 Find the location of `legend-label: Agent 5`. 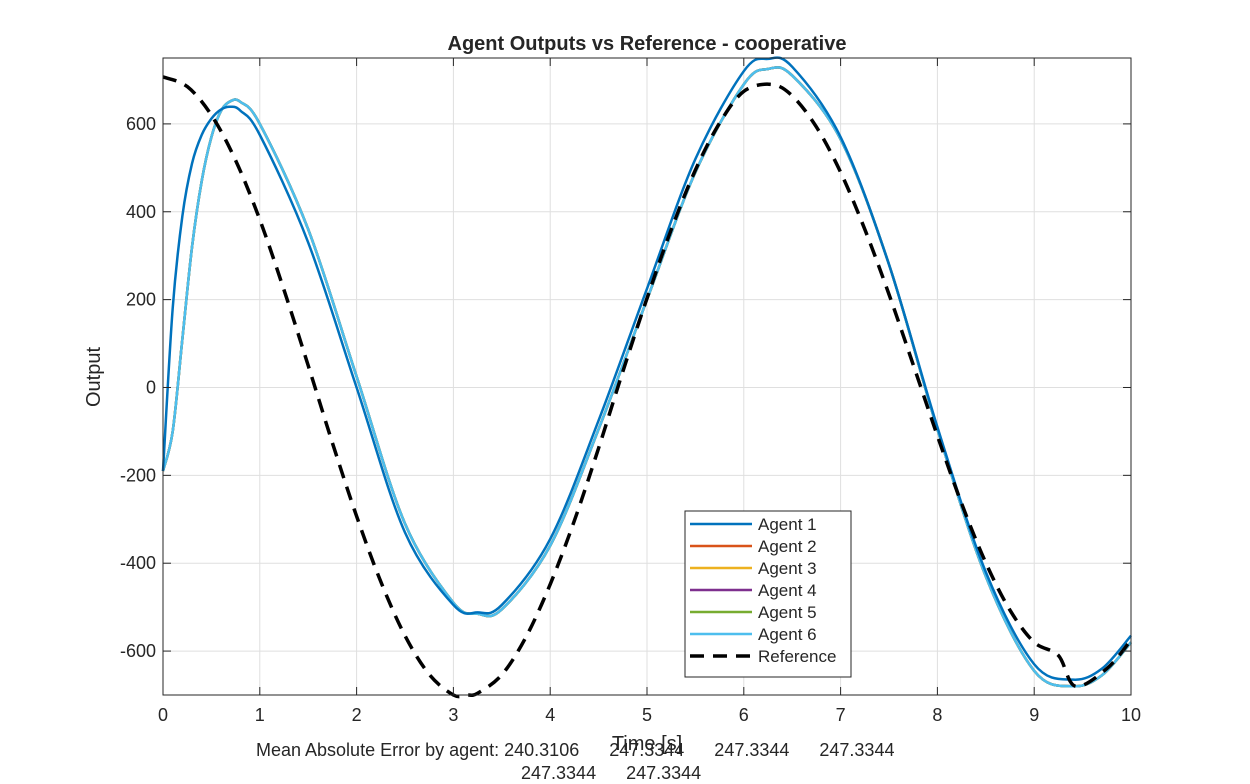

legend-label: Agent 5 is located at coordinates (787, 612).